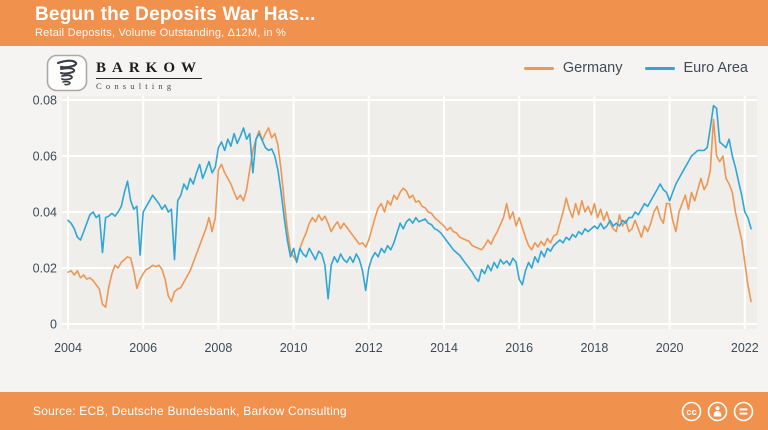 The width and height of the screenshot is (768, 430). Describe the element at coordinates (670, 348) in the screenshot. I see `x-tick-label: 2020` at that location.